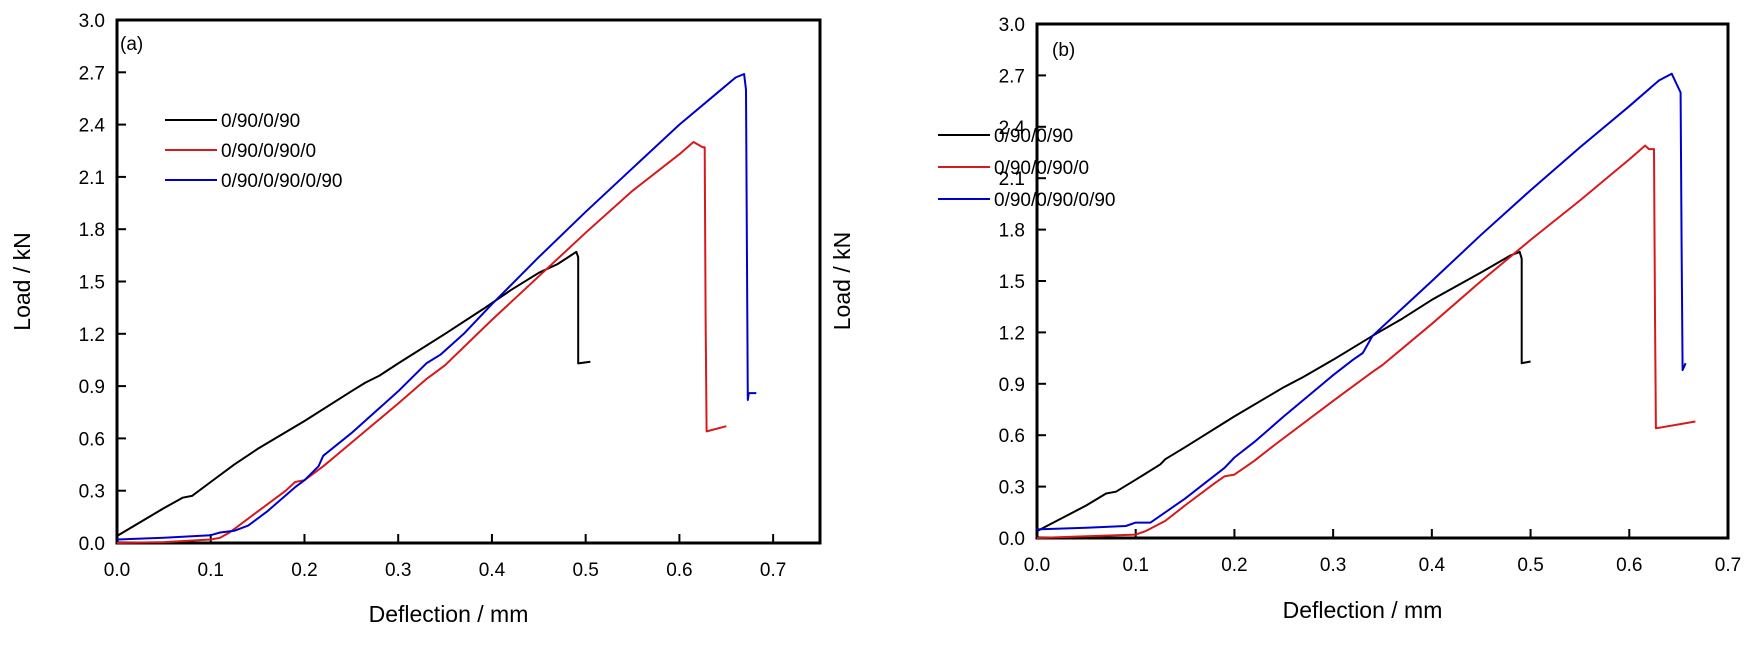 This screenshot has height=645, width=1751. What do you see at coordinates (1063, 50) in the screenshot?
I see `panel-label: (b)` at bounding box center [1063, 50].